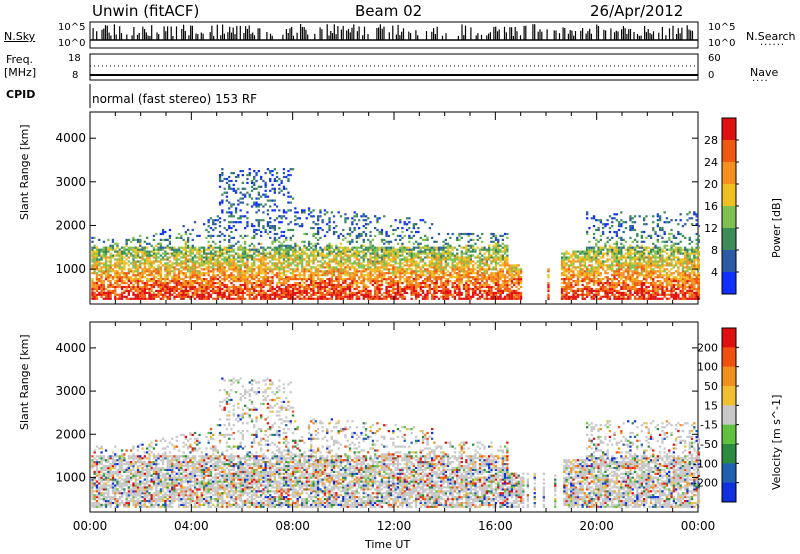 The width and height of the screenshot is (800, 554). I want to click on nsky-tick-high: 10^5, so click(72, 27).